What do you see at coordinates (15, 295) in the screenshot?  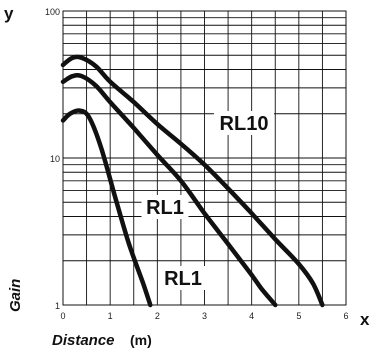 I see `y-axis-title: Gain` at bounding box center [15, 295].